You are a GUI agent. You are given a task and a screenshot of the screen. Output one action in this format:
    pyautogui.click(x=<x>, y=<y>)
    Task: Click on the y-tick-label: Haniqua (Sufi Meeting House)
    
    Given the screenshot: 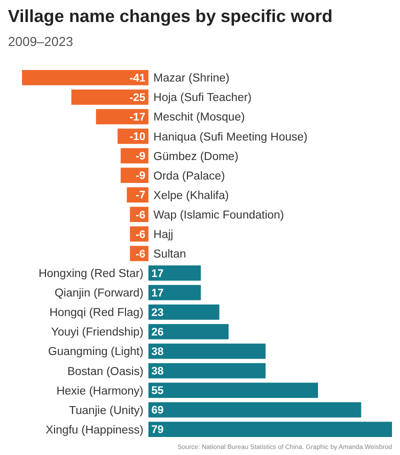 What is the action you would take?
    pyautogui.click(x=230, y=137)
    